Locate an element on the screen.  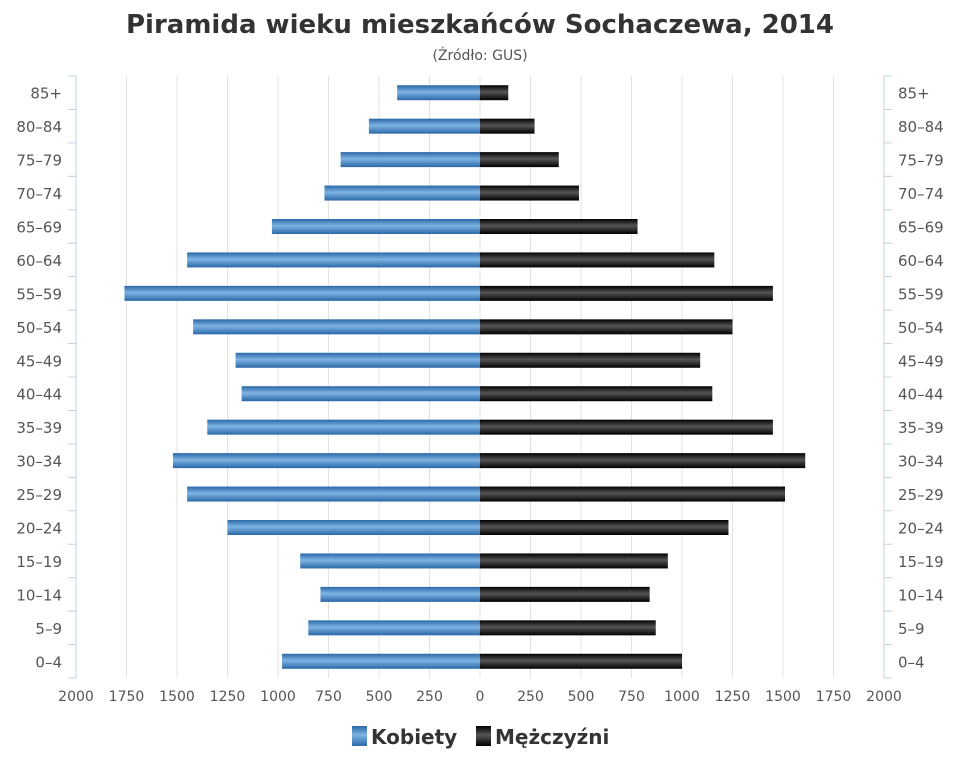
category-label-right: 75–79 is located at coordinates (921, 161).